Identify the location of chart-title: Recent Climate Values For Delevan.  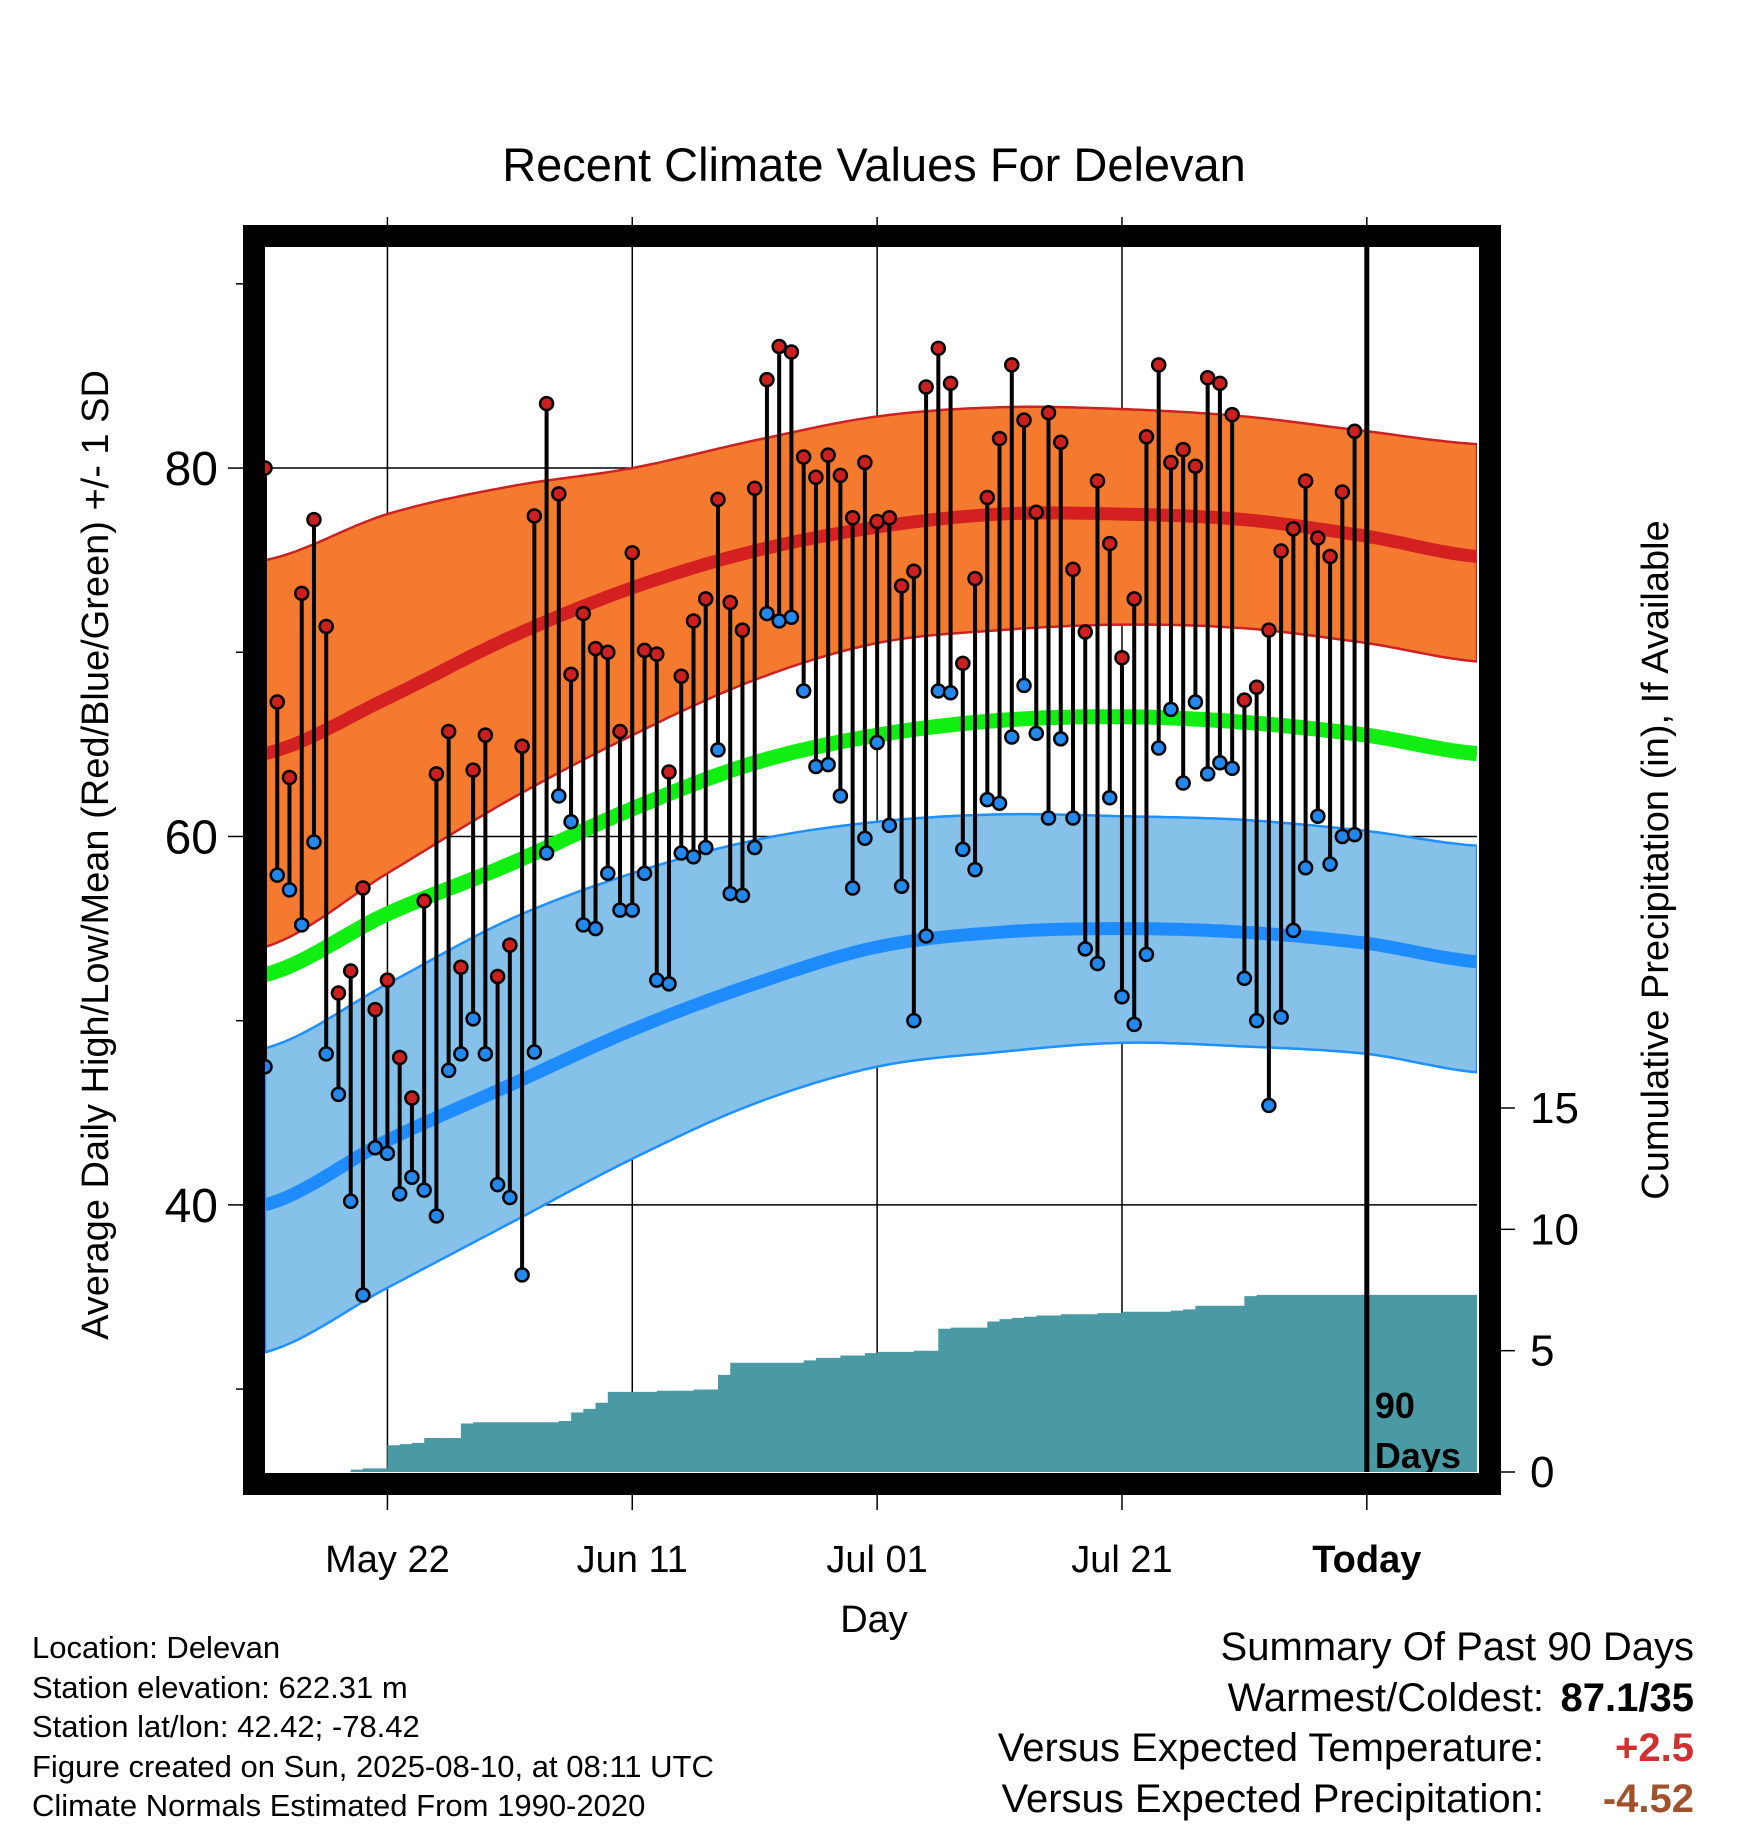
(874, 164).